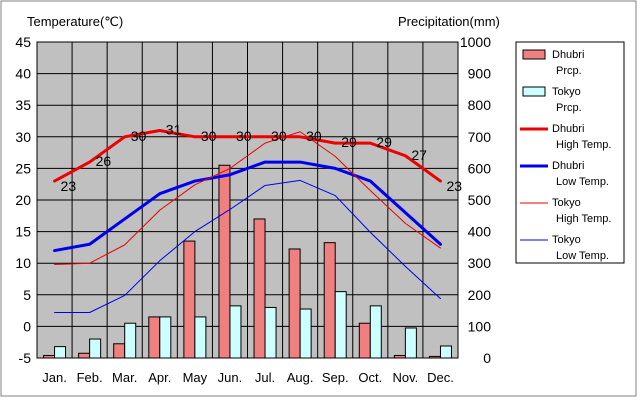  I want to click on x-tick-label: Feb., so click(90, 377).